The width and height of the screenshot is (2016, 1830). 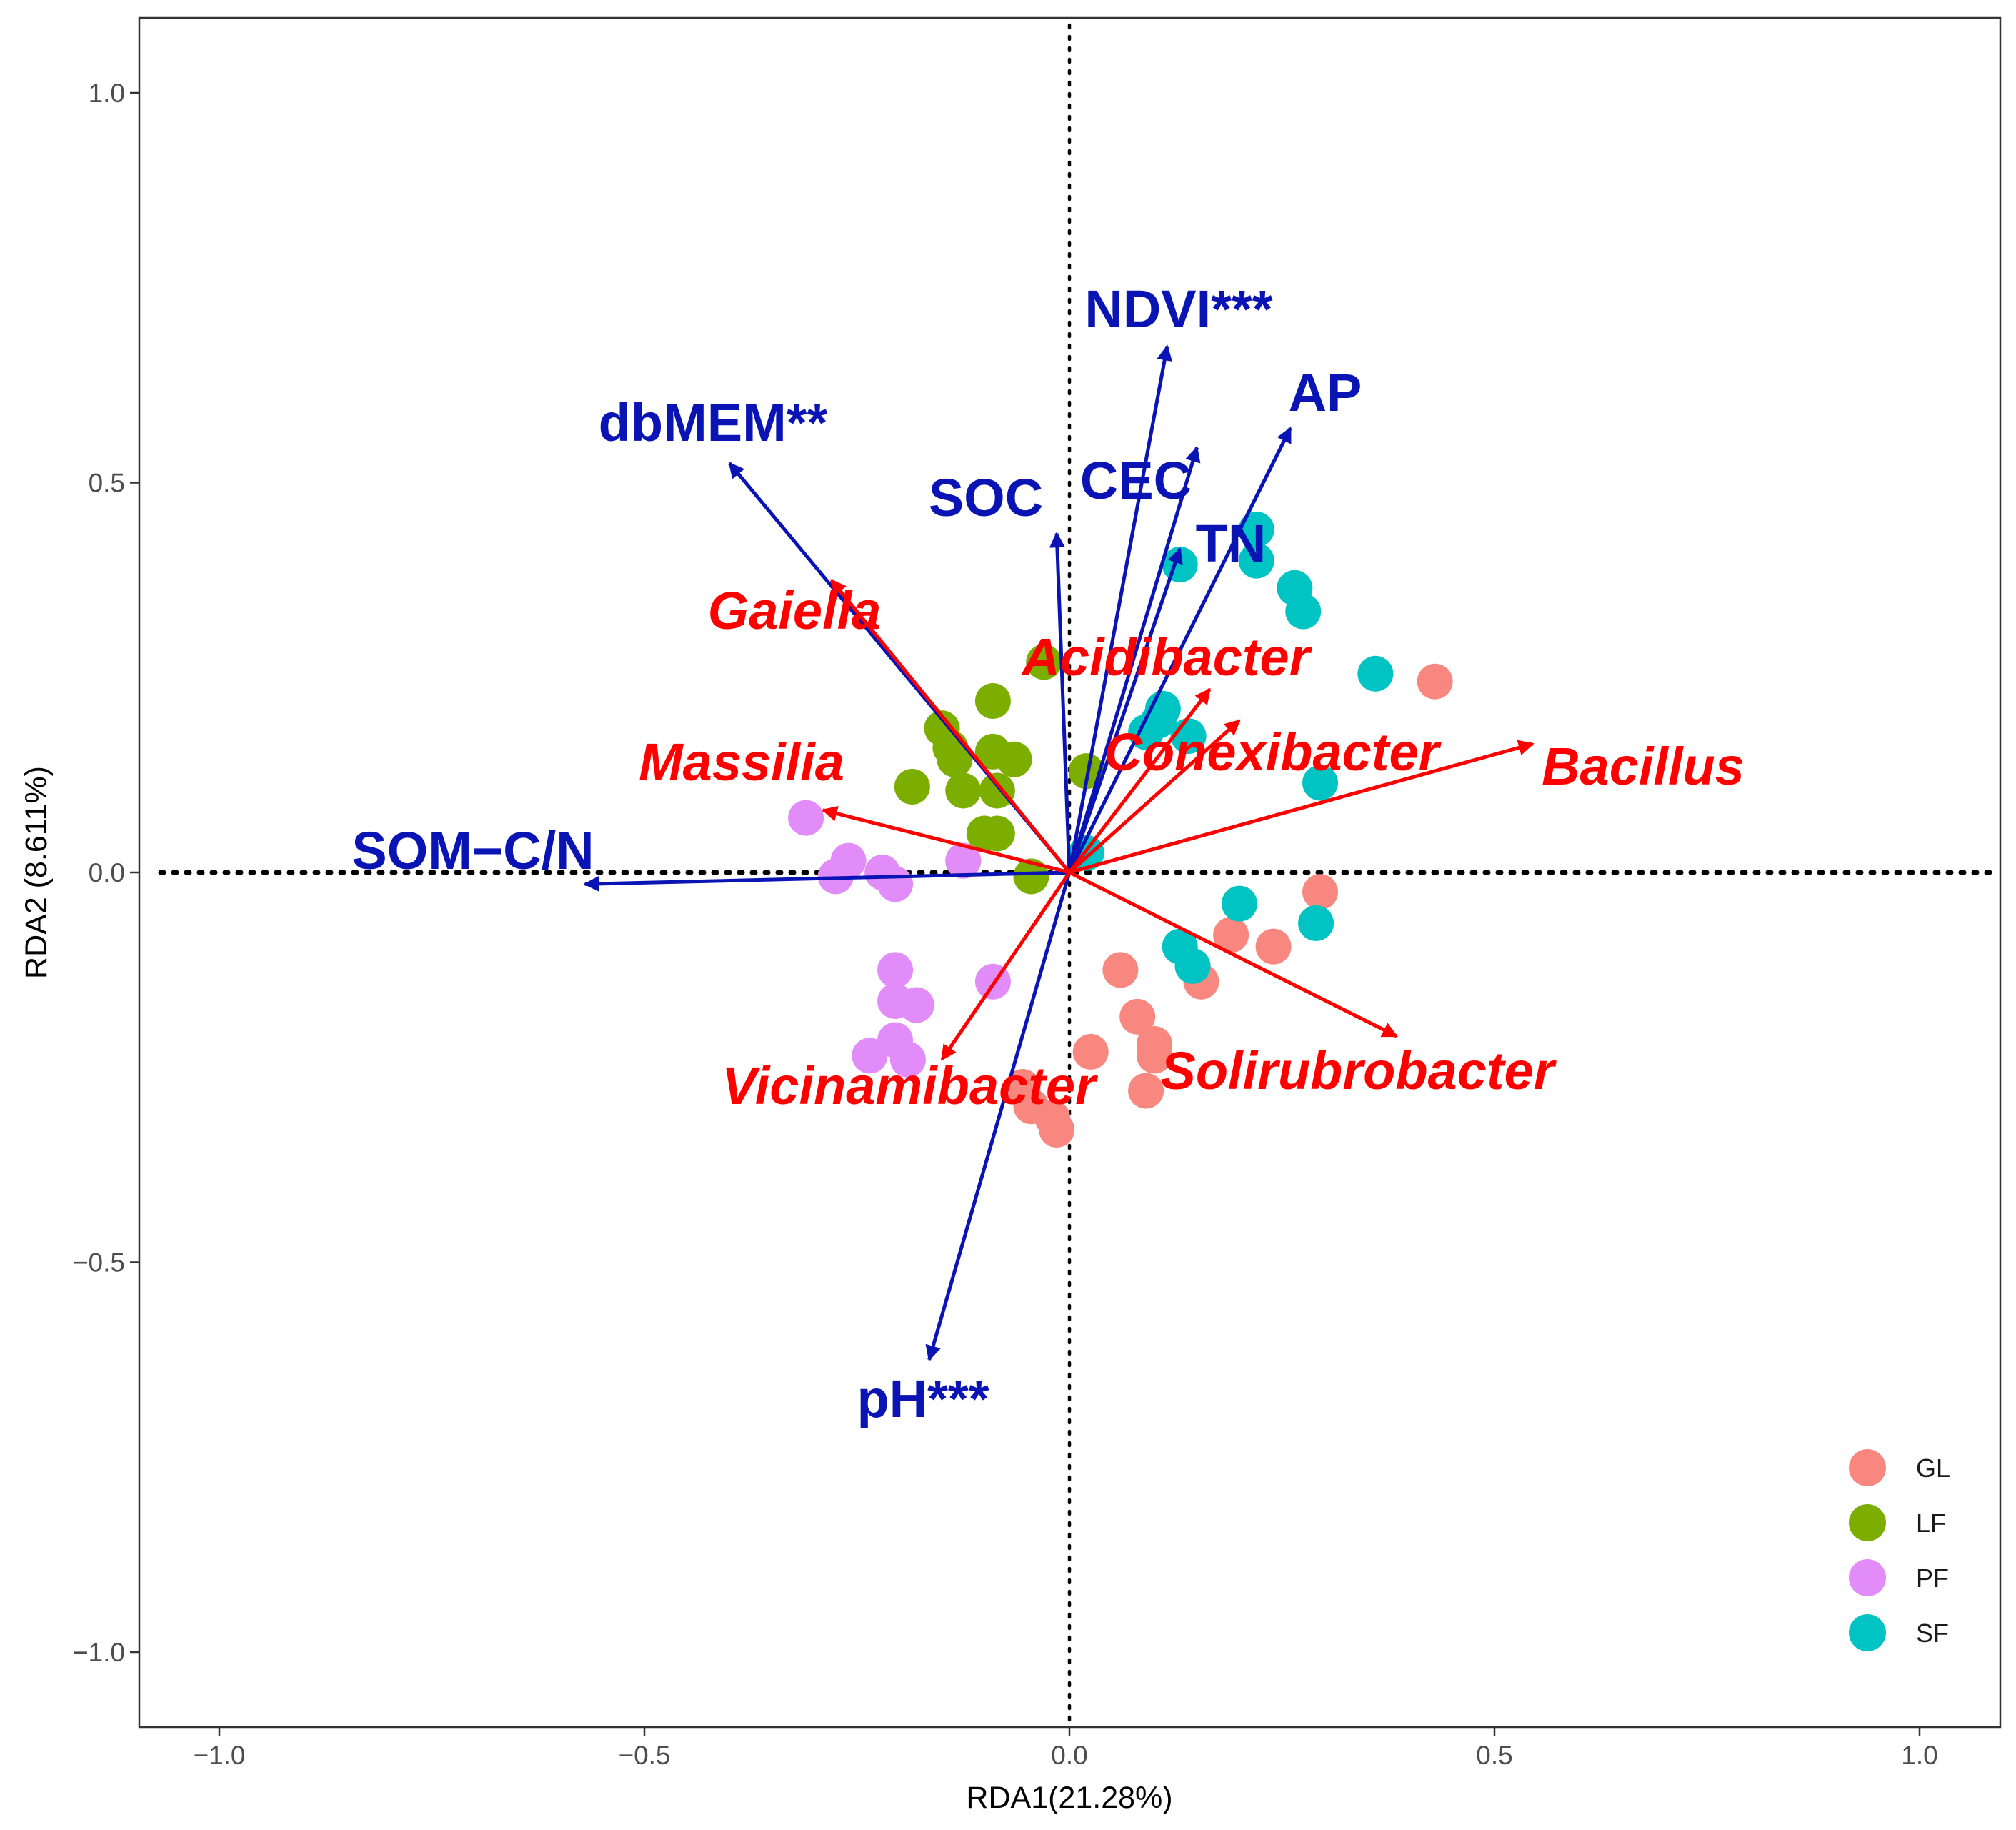 I want to click on env-label-cec: CEC, so click(x=1136, y=480).